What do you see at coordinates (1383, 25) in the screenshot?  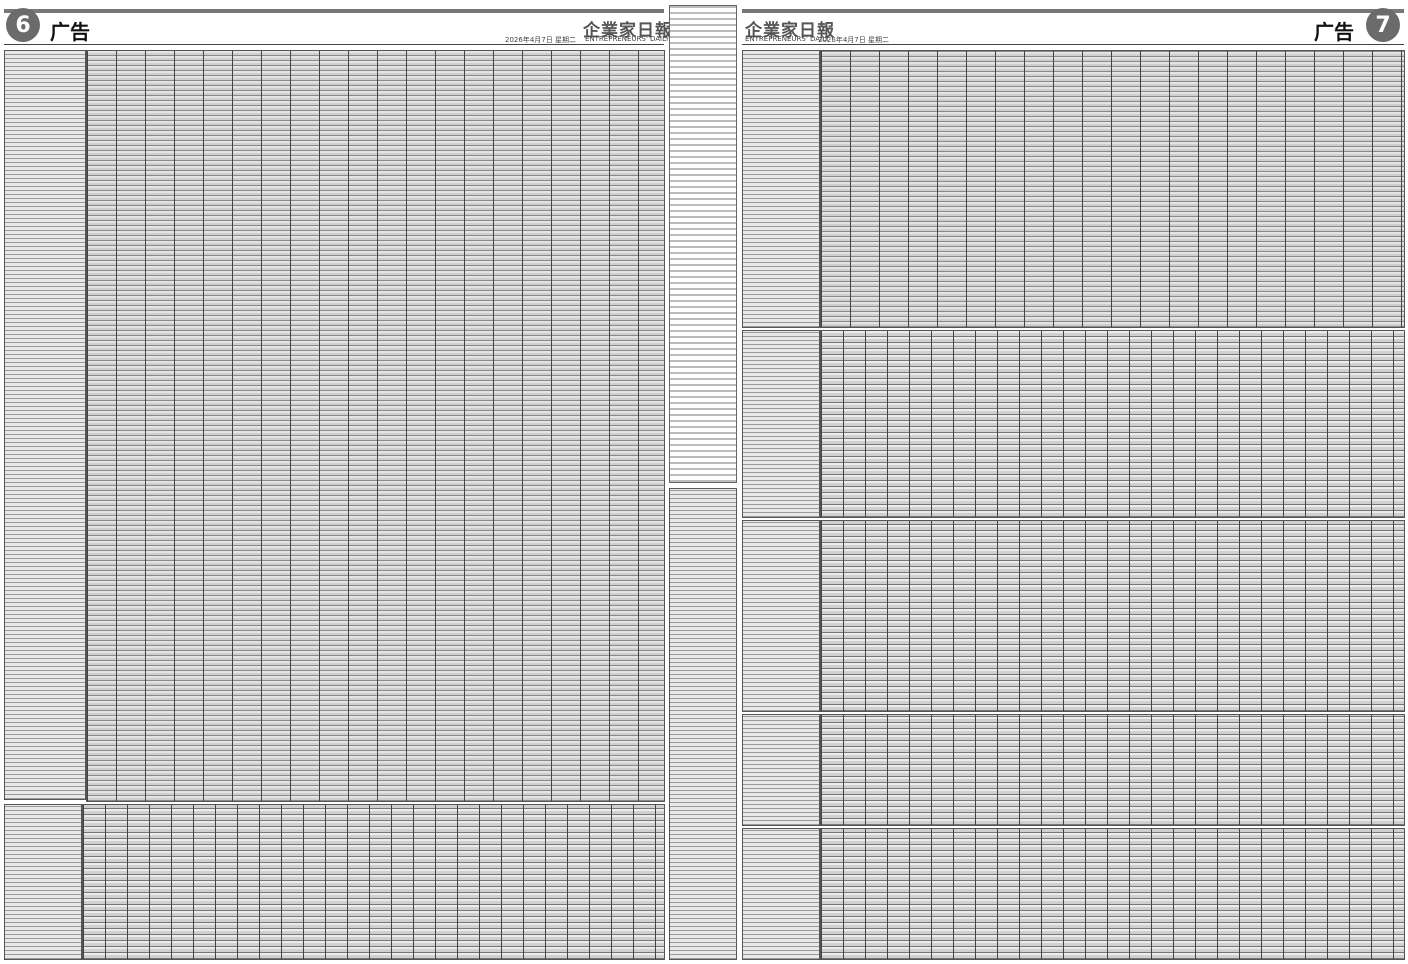 I see `page-number: 7` at bounding box center [1383, 25].